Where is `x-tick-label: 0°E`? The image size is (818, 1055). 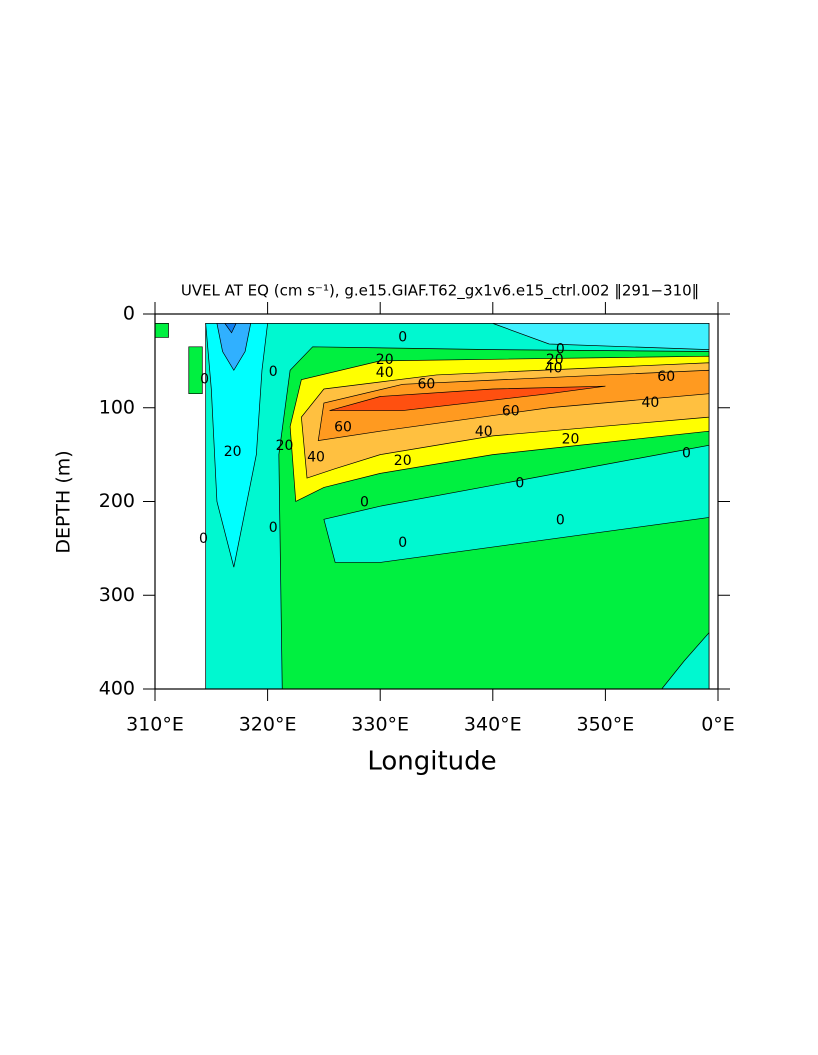
x-tick-label: 0°E is located at coordinates (718, 725).